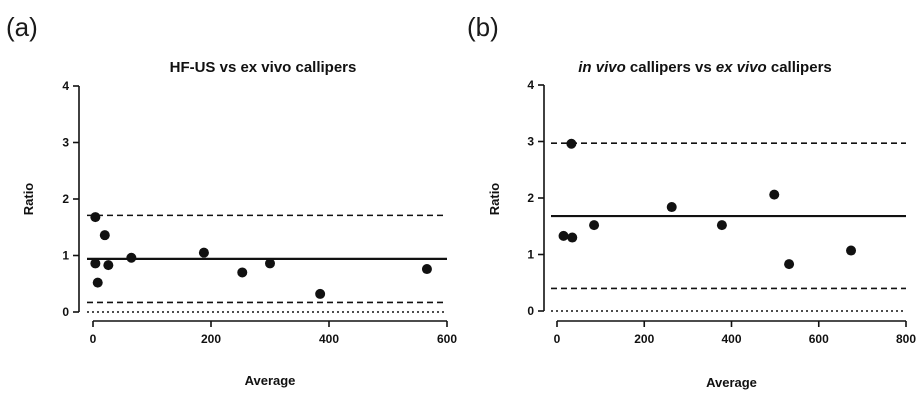 This screenshot has width=919, height=393. I want to click on chart-title: in vivo callipers vs ex vivo callipers, so click(705, 67).